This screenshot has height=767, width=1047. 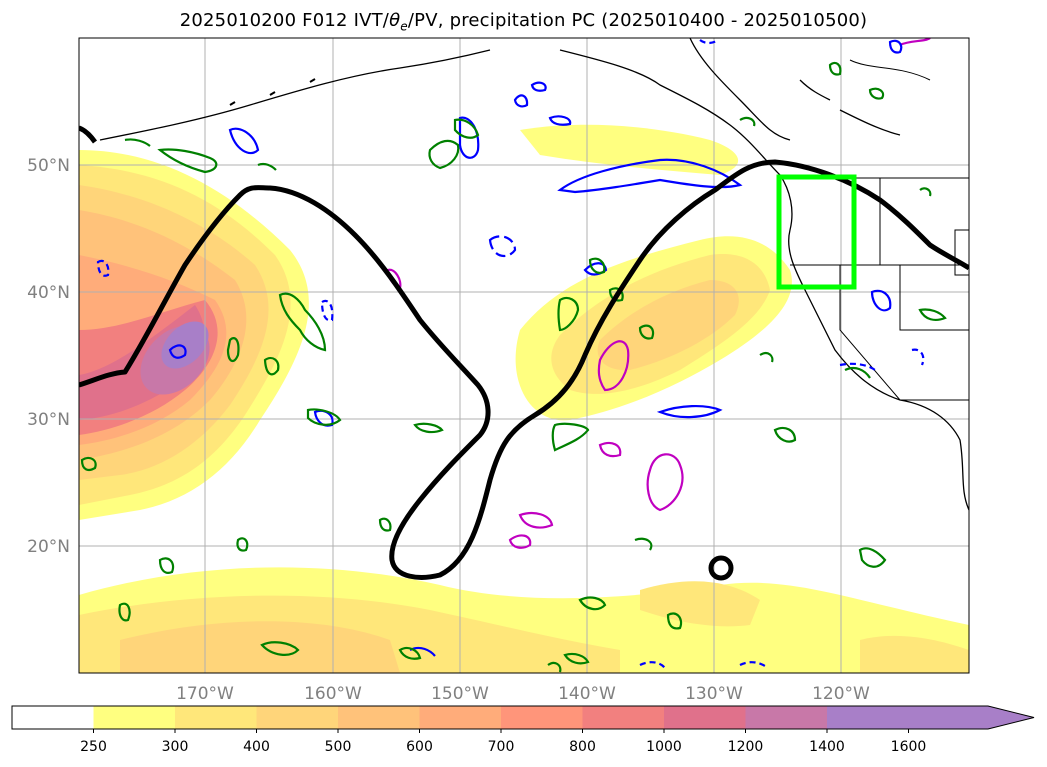 I want to click on colorbar-tick-1200: 1200, so click(x=746, y=747).